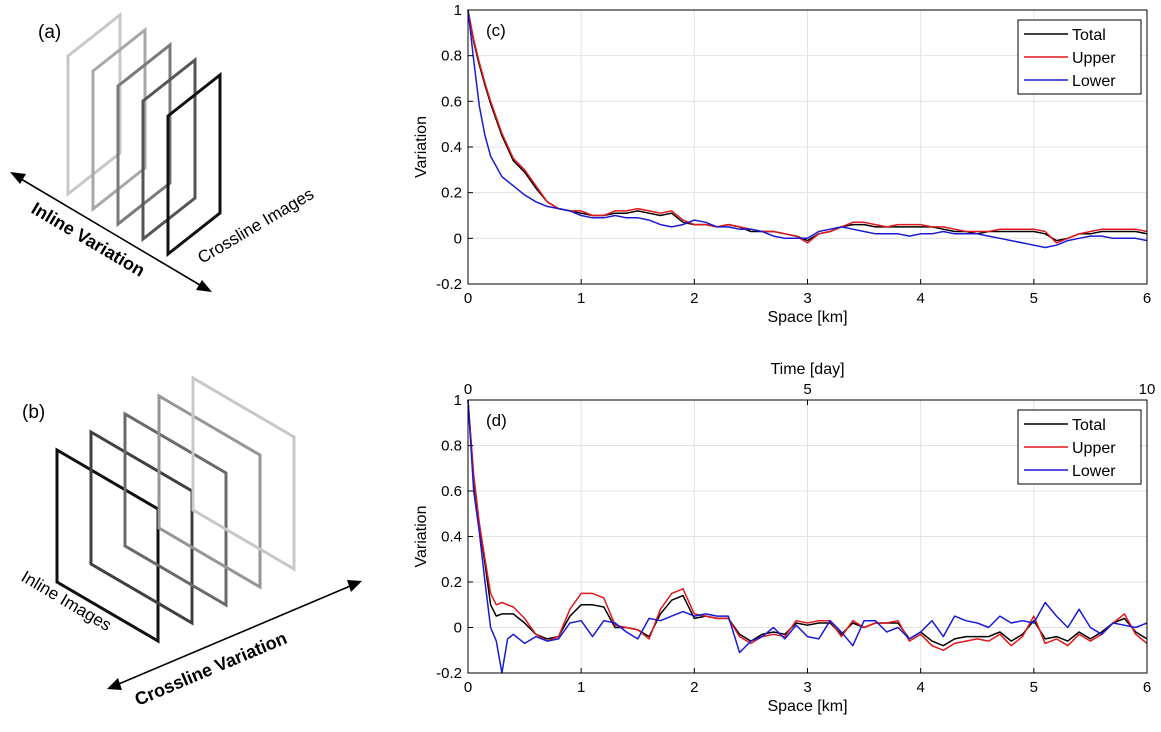  I want to click on chart-d-top-ticks: 0 5 10, so click(810, 393).